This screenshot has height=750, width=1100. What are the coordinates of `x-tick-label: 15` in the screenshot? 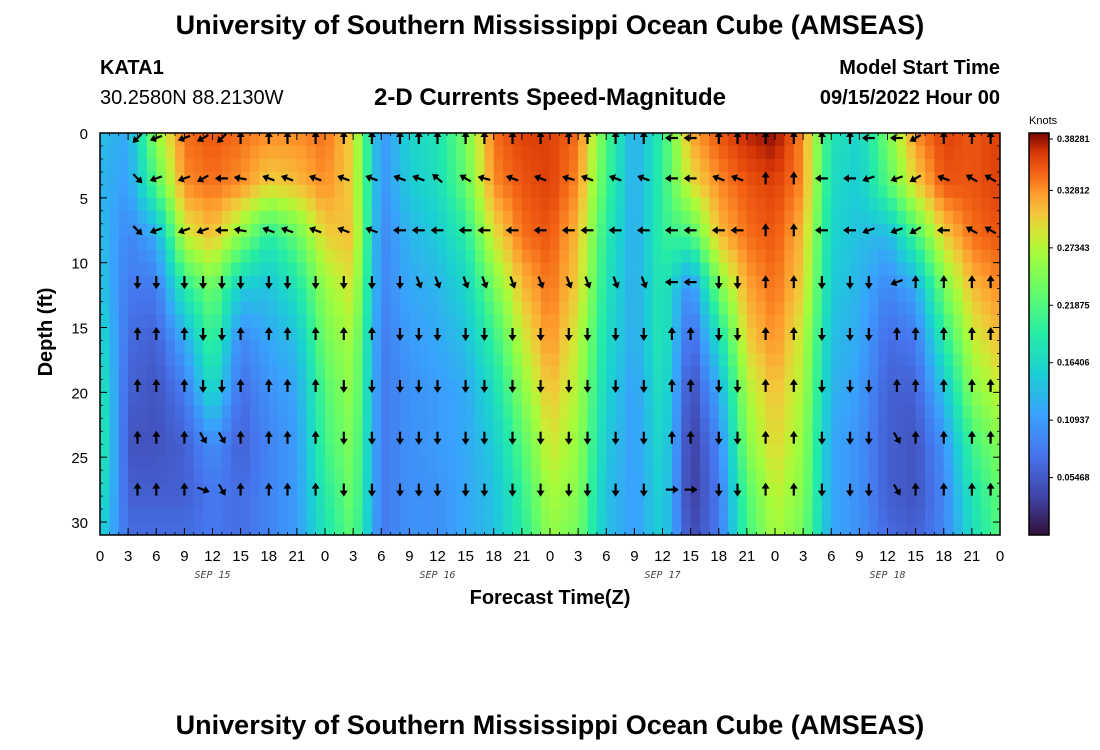 It's located at (690, 556).